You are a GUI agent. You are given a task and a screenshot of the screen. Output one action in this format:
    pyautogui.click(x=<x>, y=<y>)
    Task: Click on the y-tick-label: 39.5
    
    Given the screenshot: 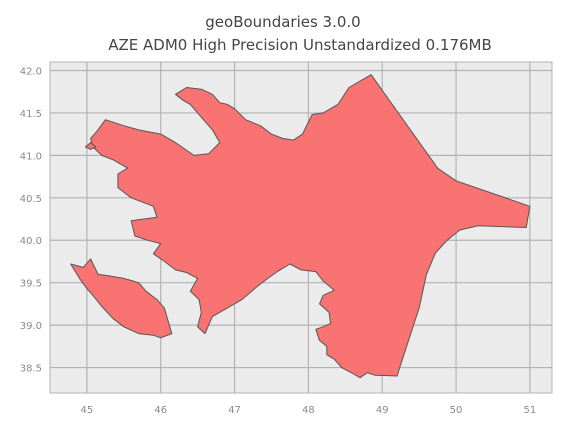 What is the action you would take?
    pyautogui.click(x=31, y=284)
    